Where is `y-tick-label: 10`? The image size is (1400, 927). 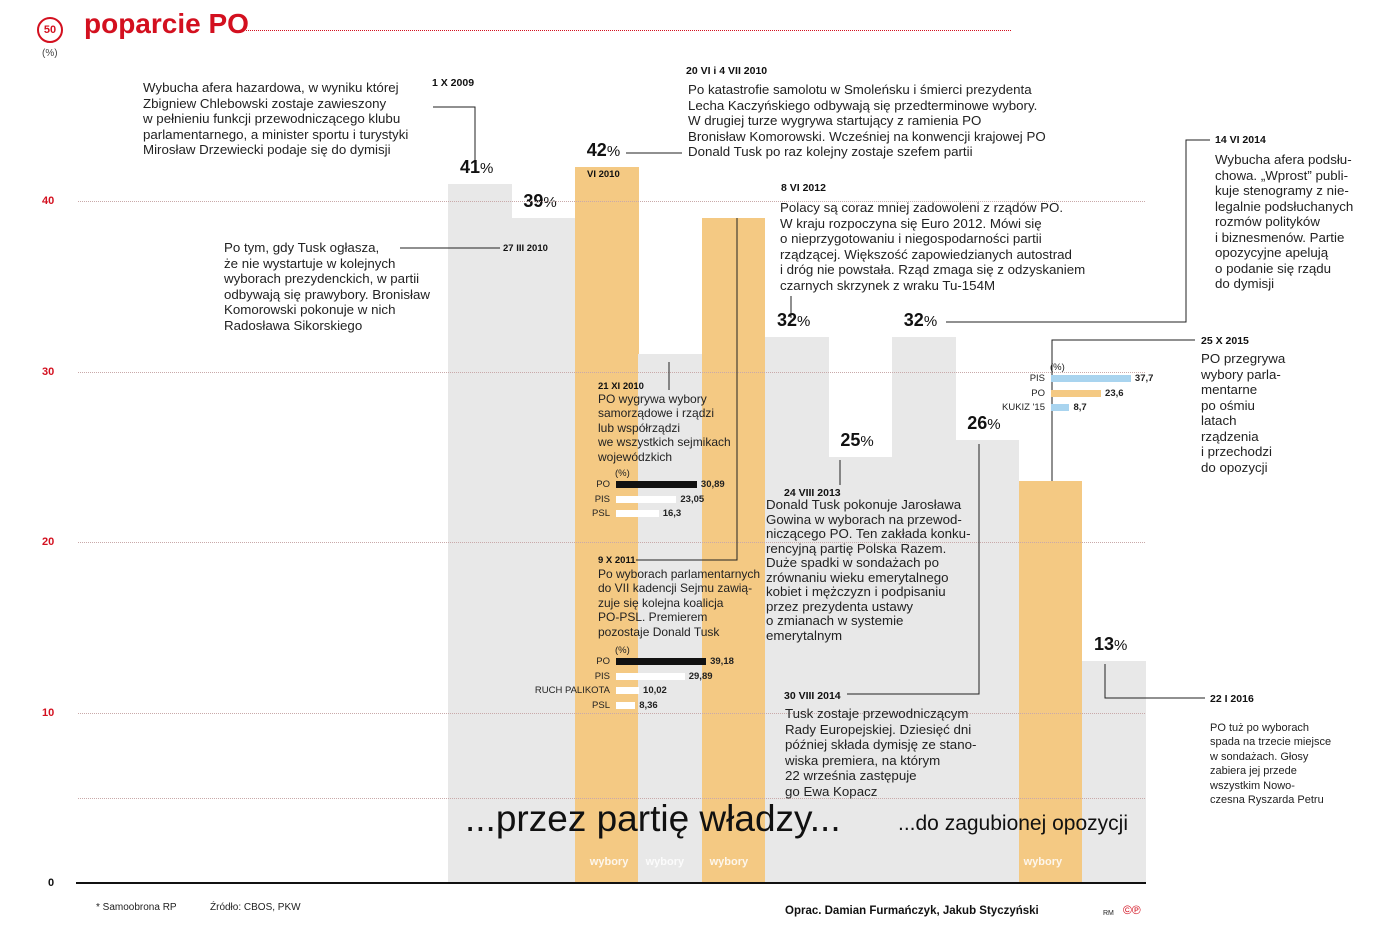
y-tick-label: 10 is located at coordinates (48, 712).